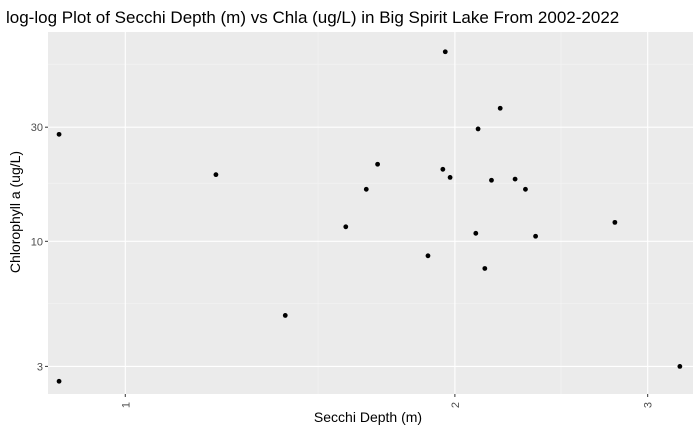 Image resolution: width=700 pixels, height=432 pixels. What do you see at coordinates (15, 212) in the screenshot?
I see `y-axis-label: Chlorophyll a (ug/L)` at bounding box center [15, 212].